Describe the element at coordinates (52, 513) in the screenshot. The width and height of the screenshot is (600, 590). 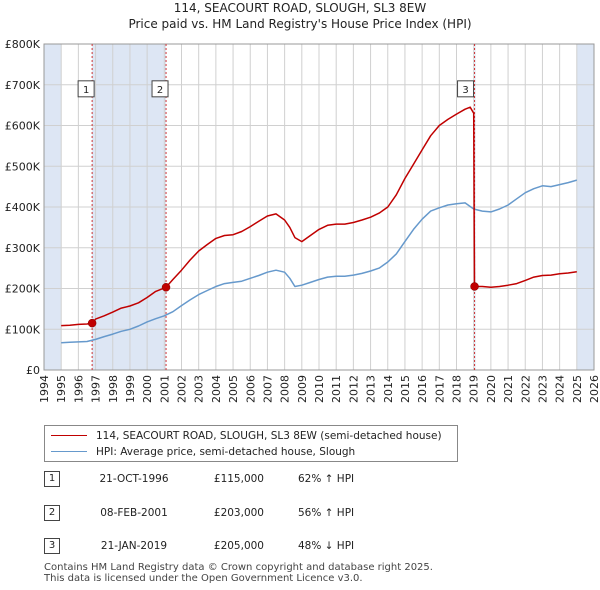
I see `sale-number-badge: 2` at that location.